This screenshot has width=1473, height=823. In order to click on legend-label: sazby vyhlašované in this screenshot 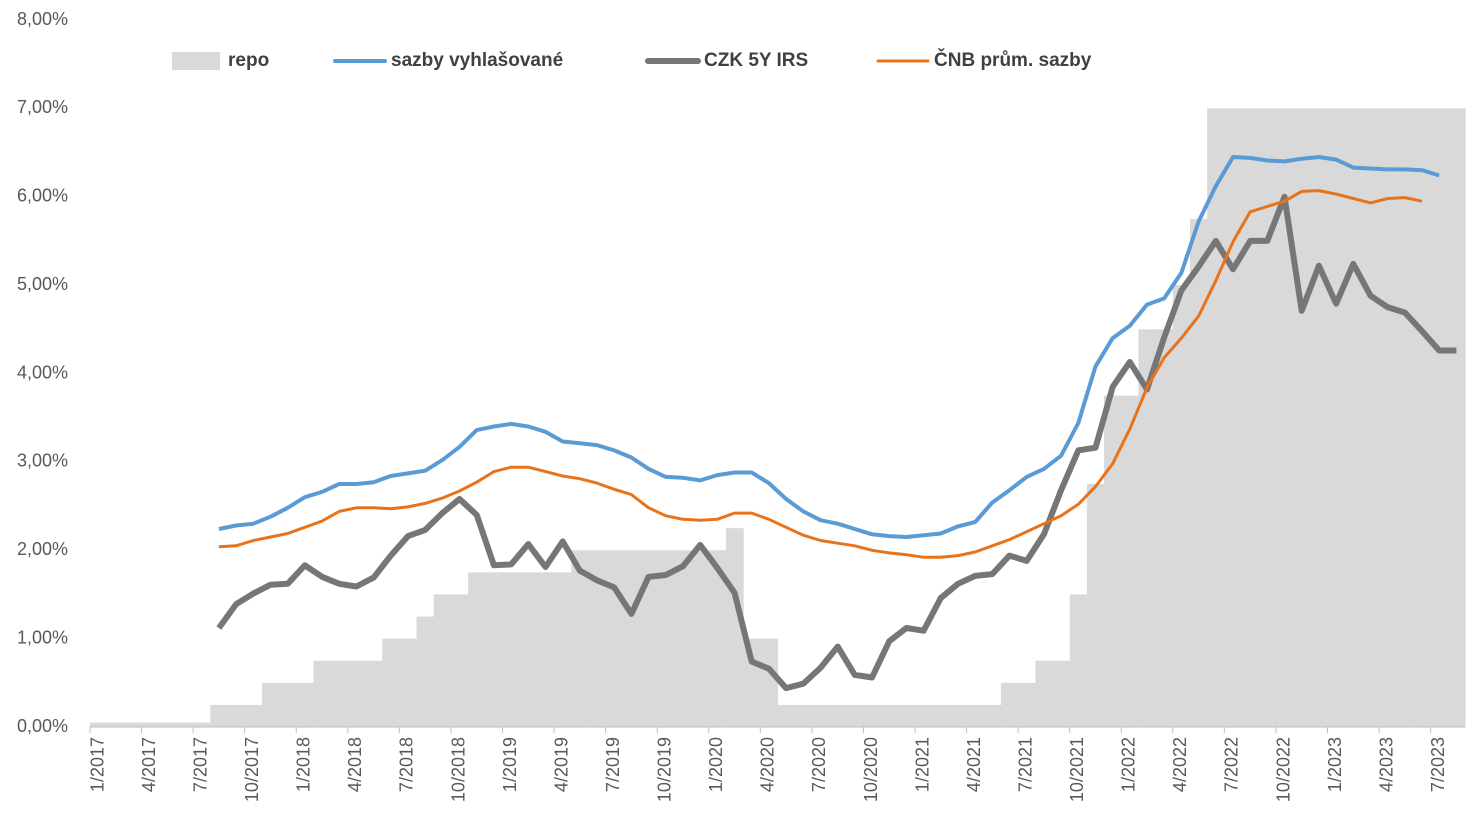, I will do `click(477, 60)`.